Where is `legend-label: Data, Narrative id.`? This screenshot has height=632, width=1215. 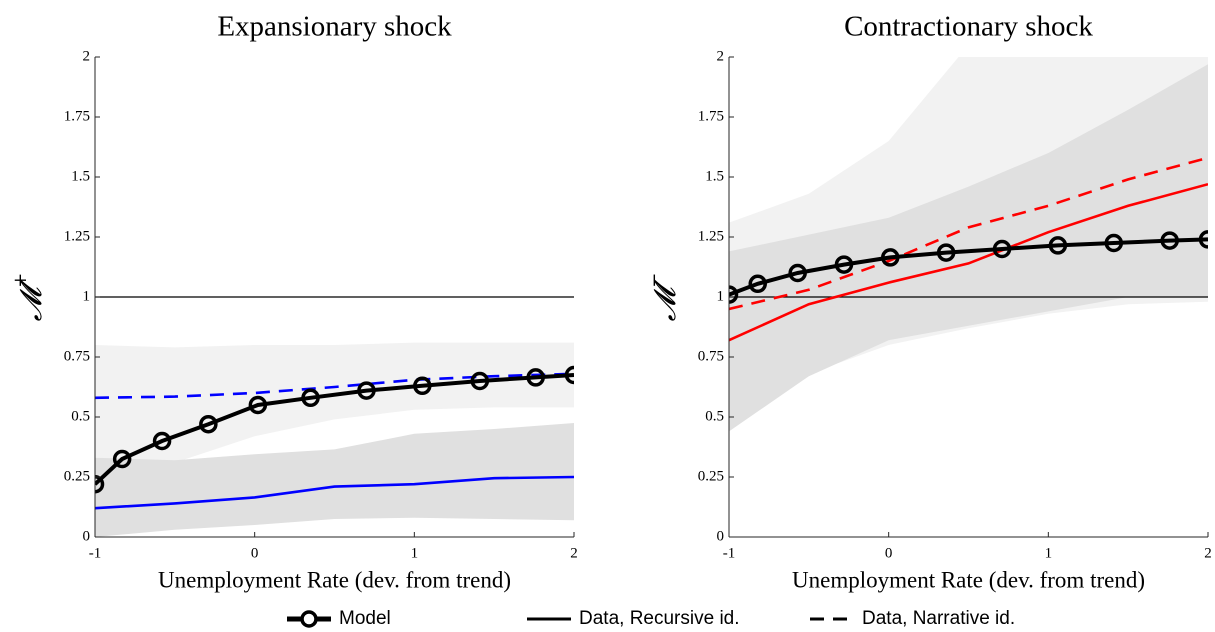 legend-label: Data, Narrative id. is located at coordinates (938, 618).